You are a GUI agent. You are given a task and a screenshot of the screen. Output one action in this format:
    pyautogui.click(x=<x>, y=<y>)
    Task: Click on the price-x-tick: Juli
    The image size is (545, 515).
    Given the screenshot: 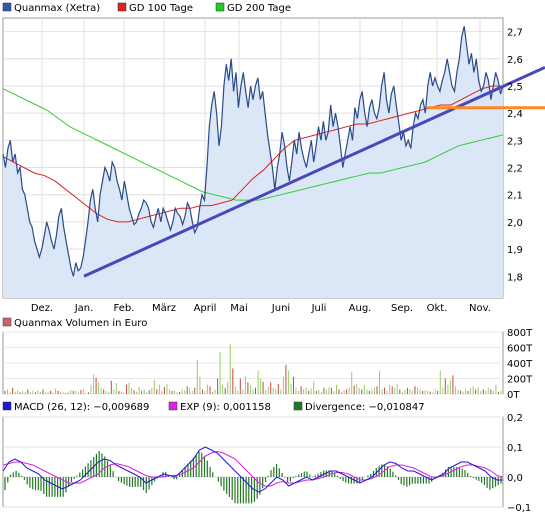 What is the action you would take?
    pyautogui.click(x=319, y=308)
    